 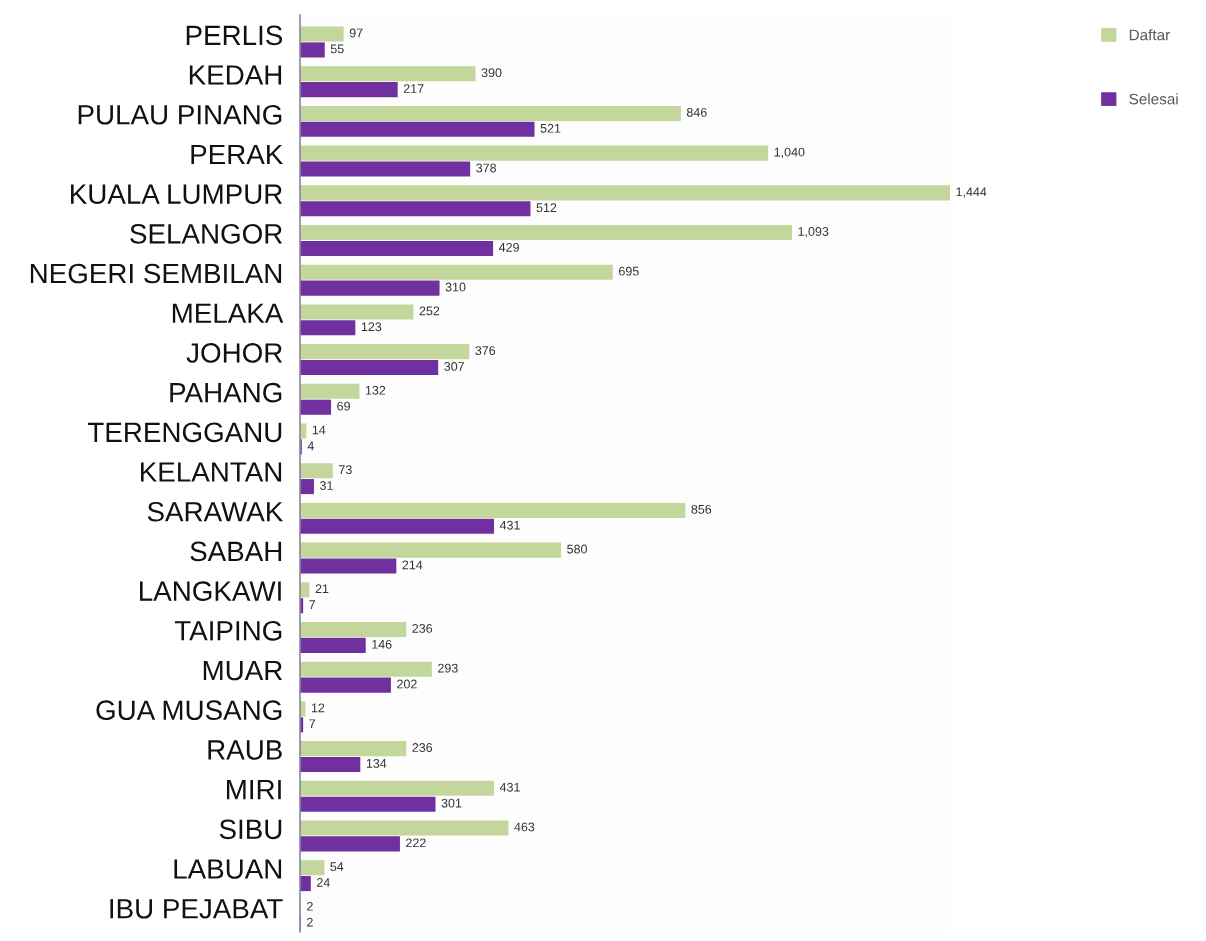 I want to click on data-label: 21, so click(x=322, y=589).